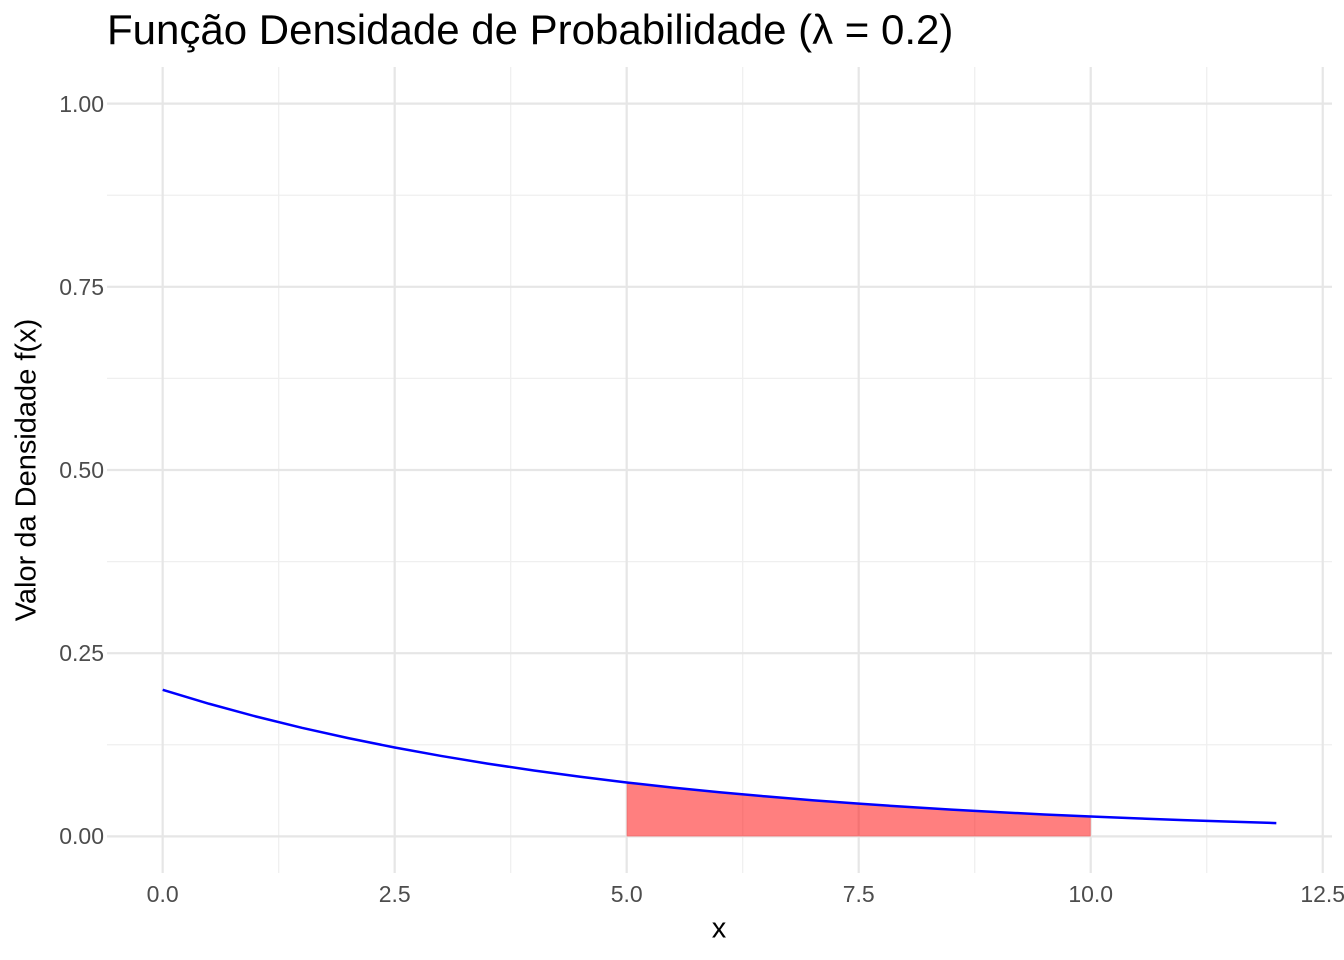 The image size is (1344, 960). I want to click on x-axis-title: x, so click(719, 928).